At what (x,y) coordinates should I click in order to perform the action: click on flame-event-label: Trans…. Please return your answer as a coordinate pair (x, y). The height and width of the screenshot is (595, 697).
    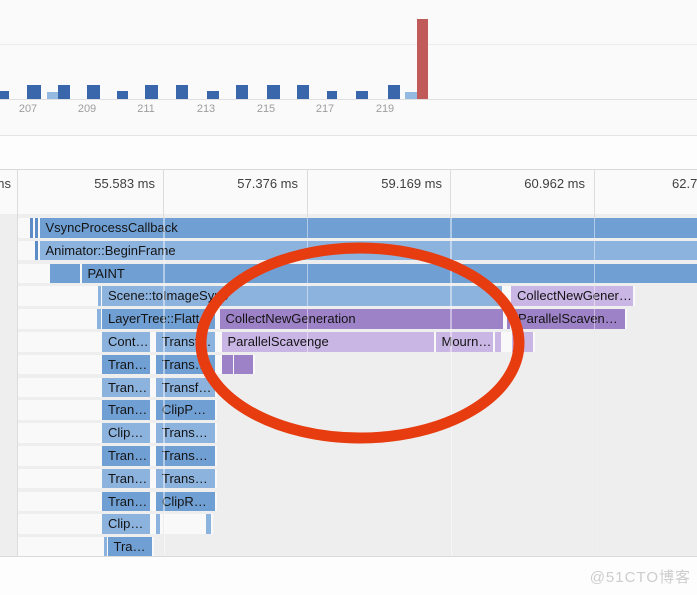
    Looking at the image, I should click on (185, 478).